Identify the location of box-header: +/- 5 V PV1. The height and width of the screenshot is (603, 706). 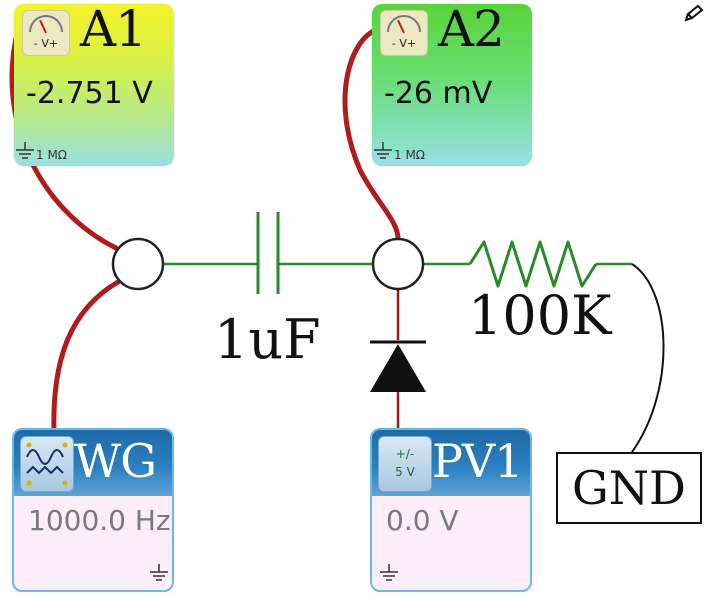
(451, 463).